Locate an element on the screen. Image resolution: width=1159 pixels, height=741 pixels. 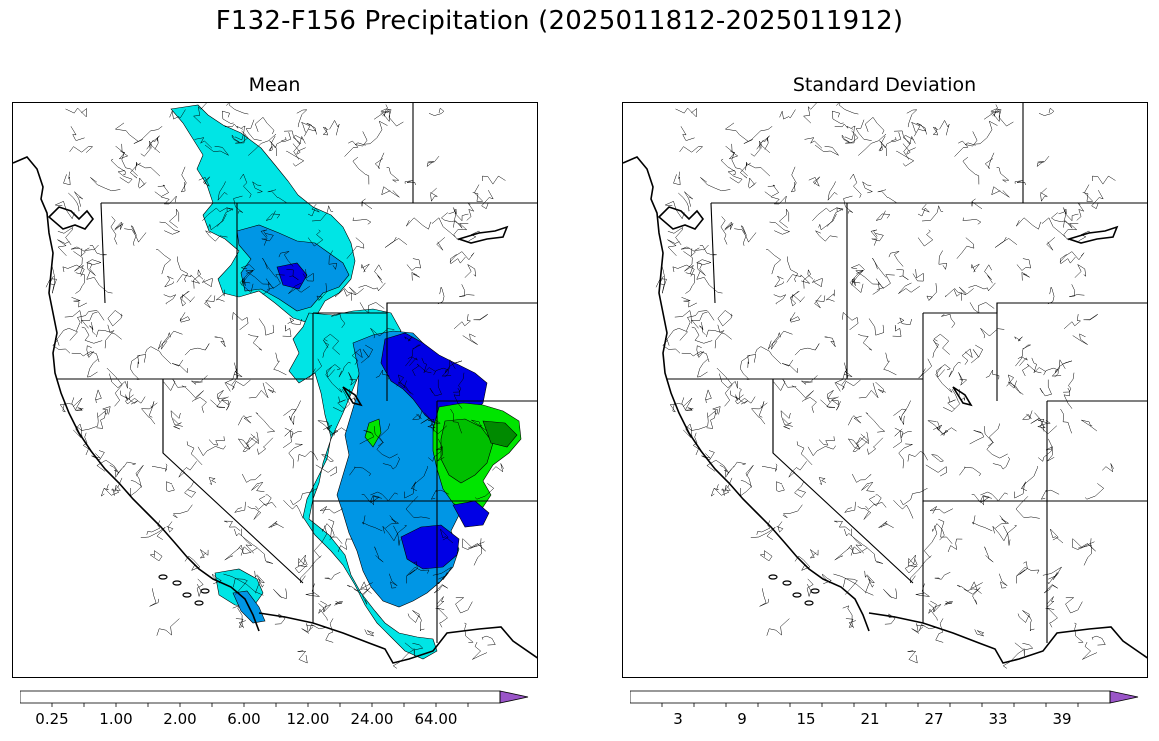
region-blue-sw is located at coordinates (430, 547).